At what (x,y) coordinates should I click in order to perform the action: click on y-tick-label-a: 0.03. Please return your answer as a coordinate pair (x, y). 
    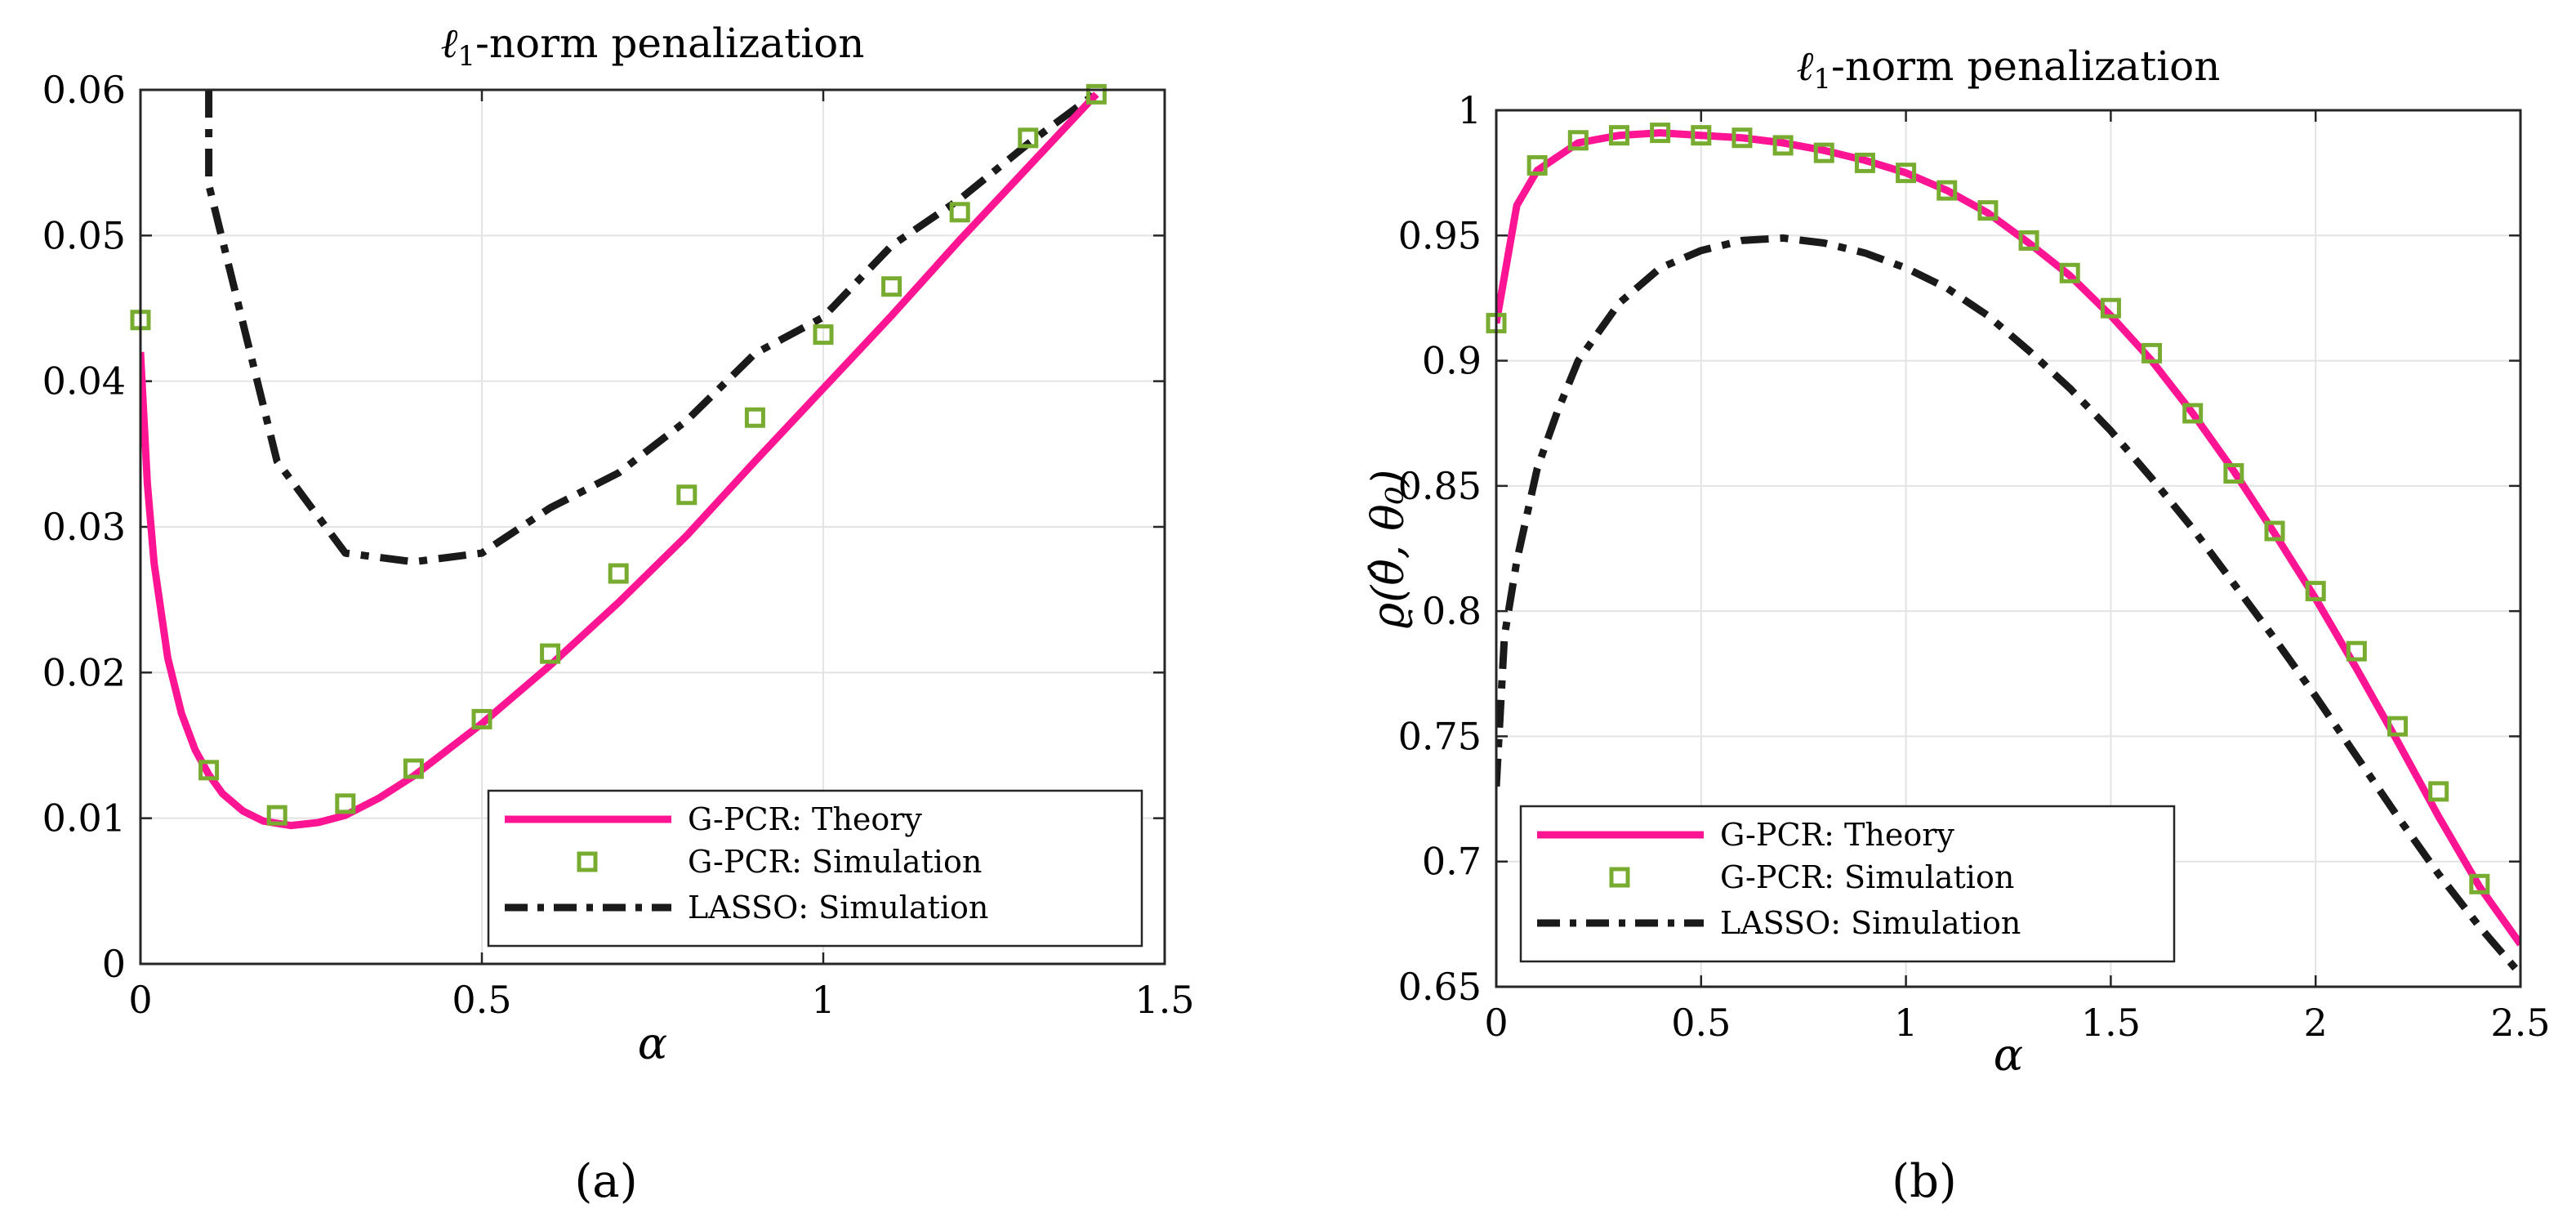
    Looking at the image, I should click on (84, 527).